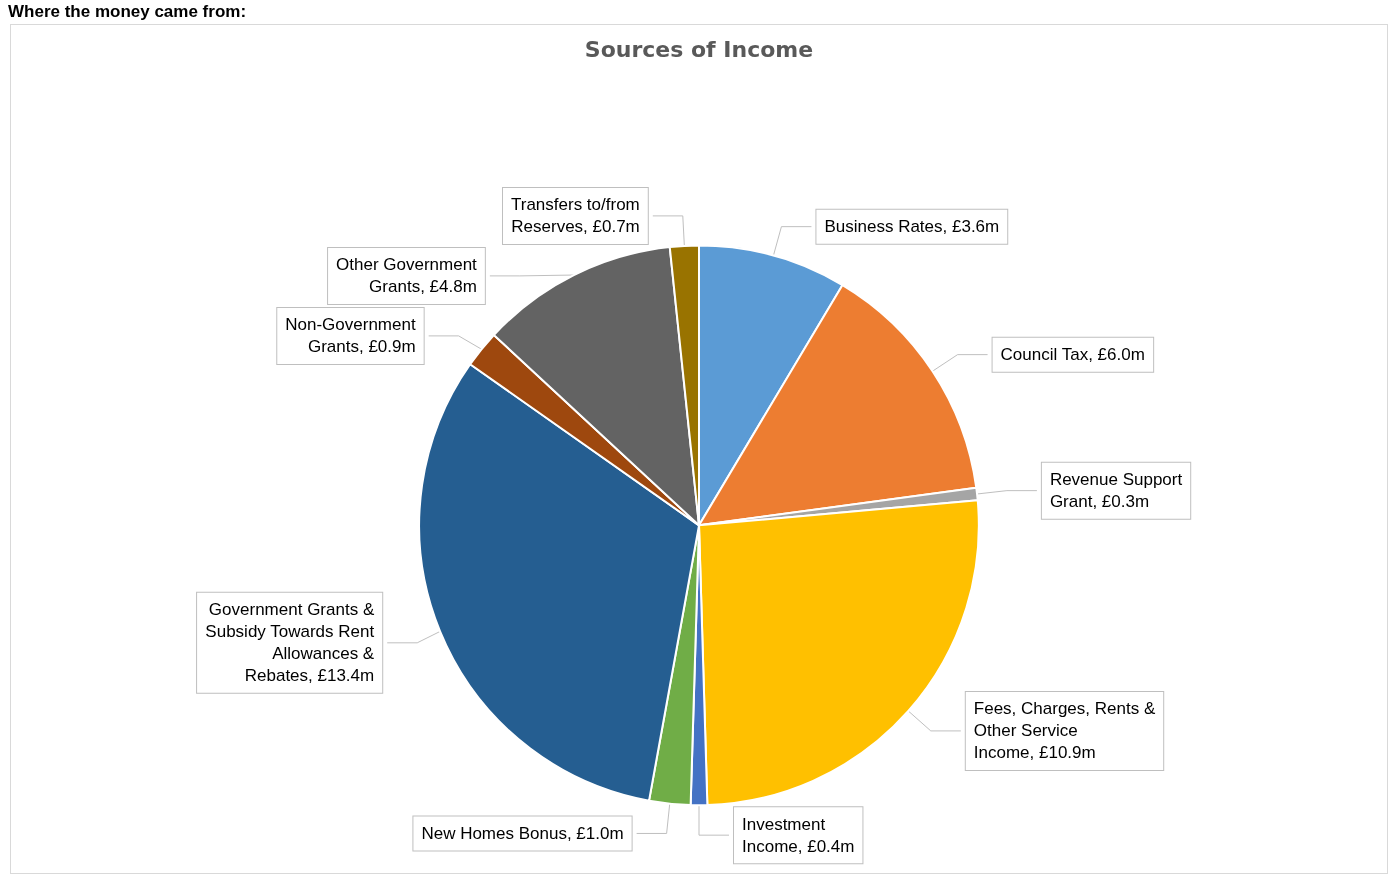  What do you see at coordinates (290, 643) in the screenshot?
I see `slice-label: Government Grants & Subsidy Towards Rent Allowances & Rebates, £13.4m` at bounding box center [290, 643].